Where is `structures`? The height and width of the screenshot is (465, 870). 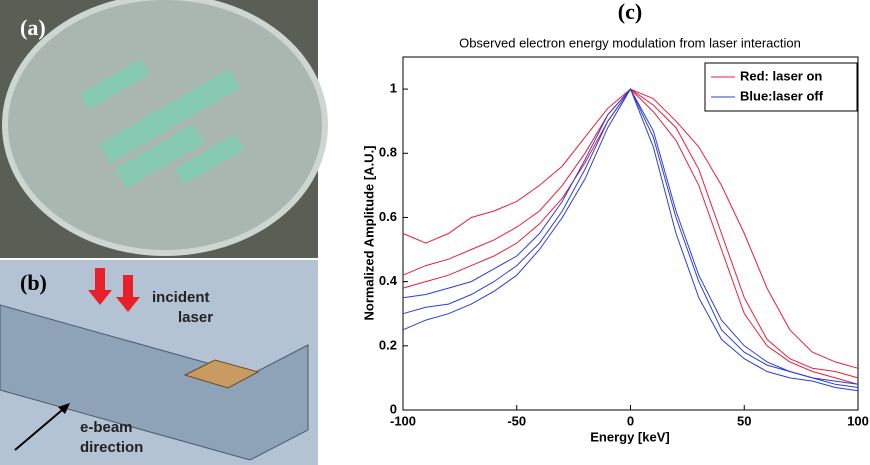 structures is located at coordinates (162, 123).